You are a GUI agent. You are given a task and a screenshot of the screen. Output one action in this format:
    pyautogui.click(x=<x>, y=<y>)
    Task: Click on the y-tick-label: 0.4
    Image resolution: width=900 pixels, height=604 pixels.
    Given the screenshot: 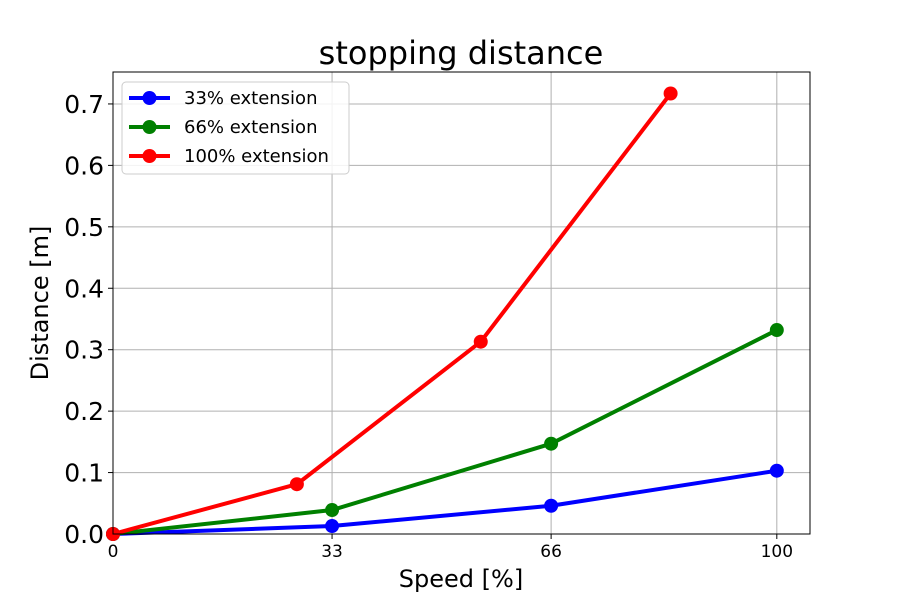 What is the action you would take?
    pyautogui.click(x=84, y=288)
    